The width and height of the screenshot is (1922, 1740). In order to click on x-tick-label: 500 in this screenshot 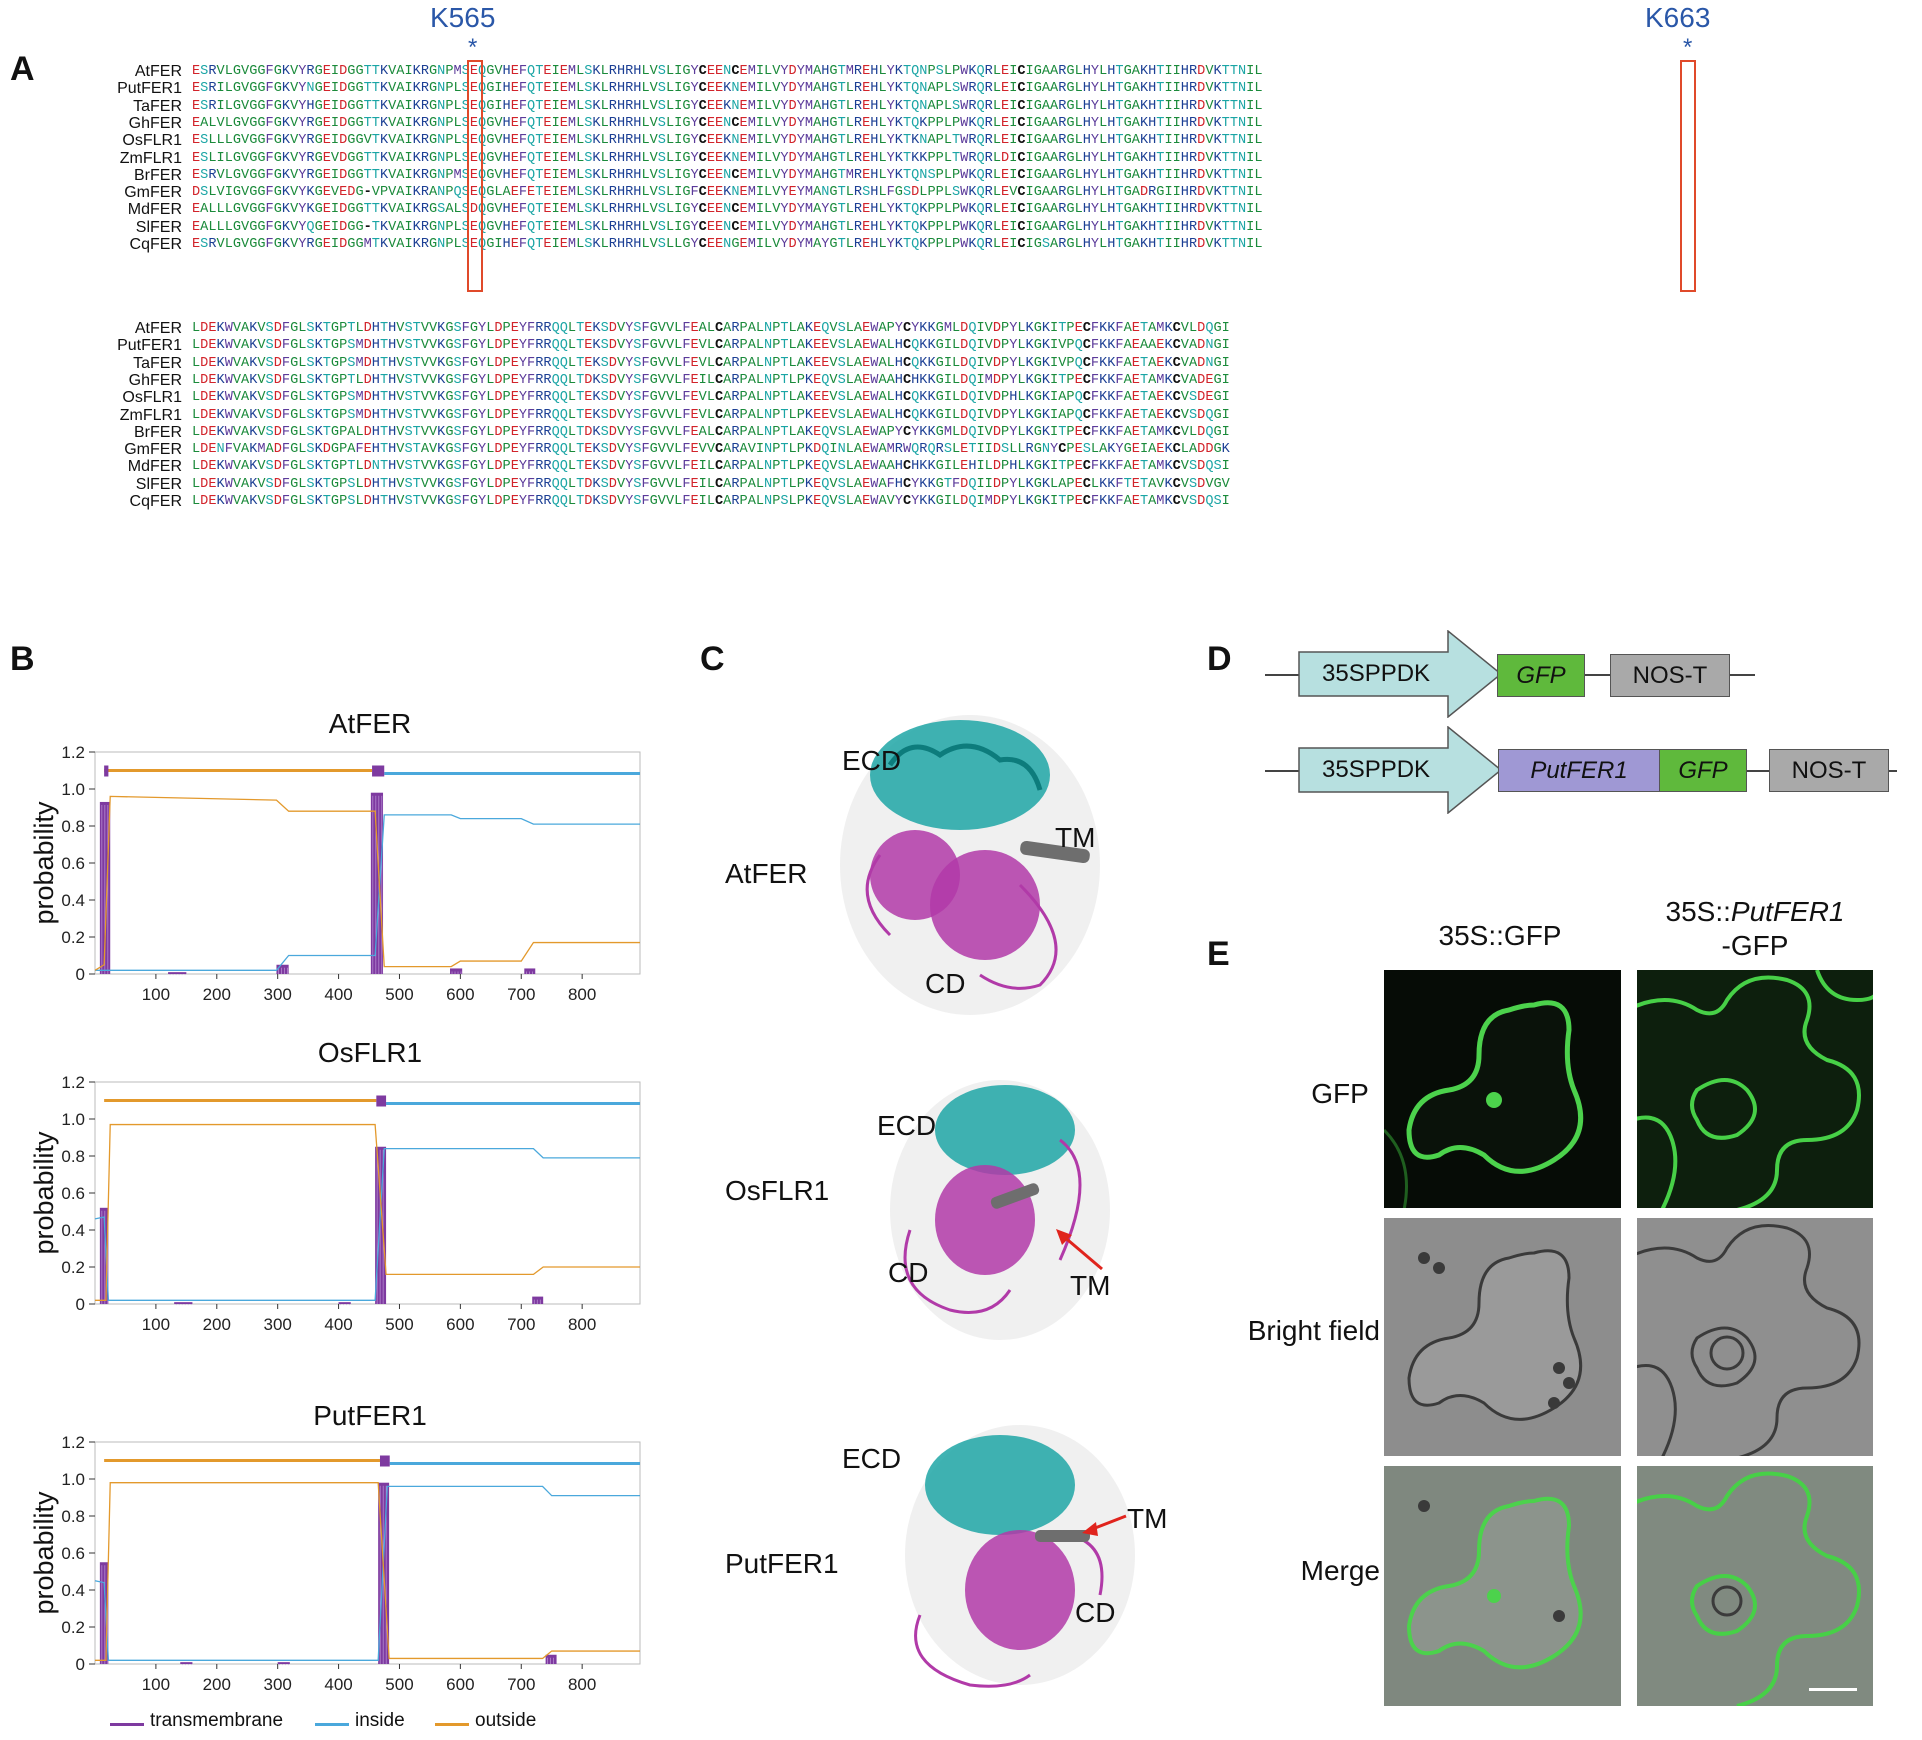, I will do `click(399, 994)`.